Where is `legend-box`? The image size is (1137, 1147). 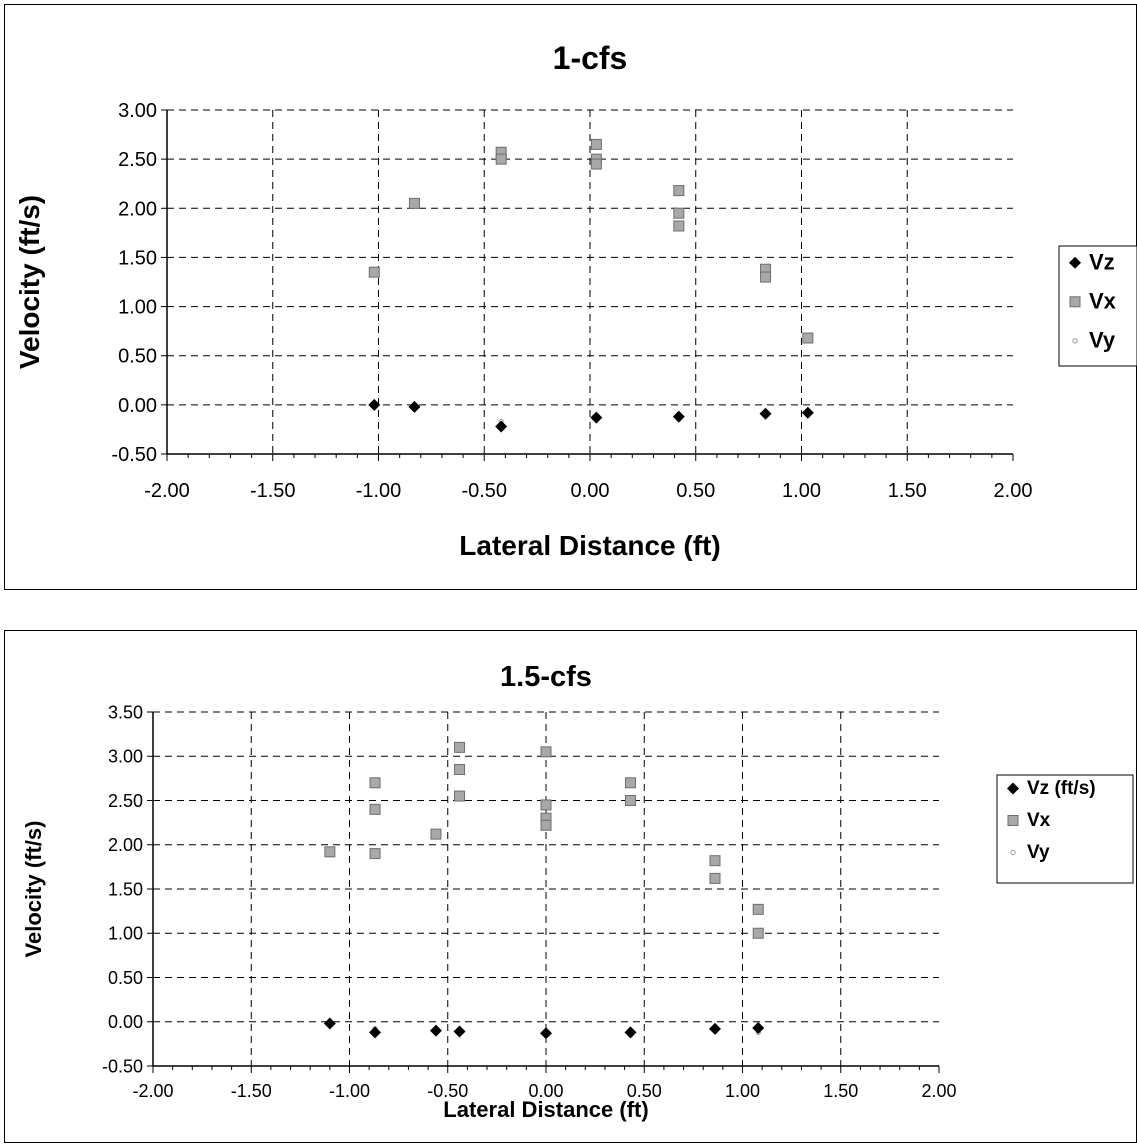
legend-box is located at coordinates (1065, 829).